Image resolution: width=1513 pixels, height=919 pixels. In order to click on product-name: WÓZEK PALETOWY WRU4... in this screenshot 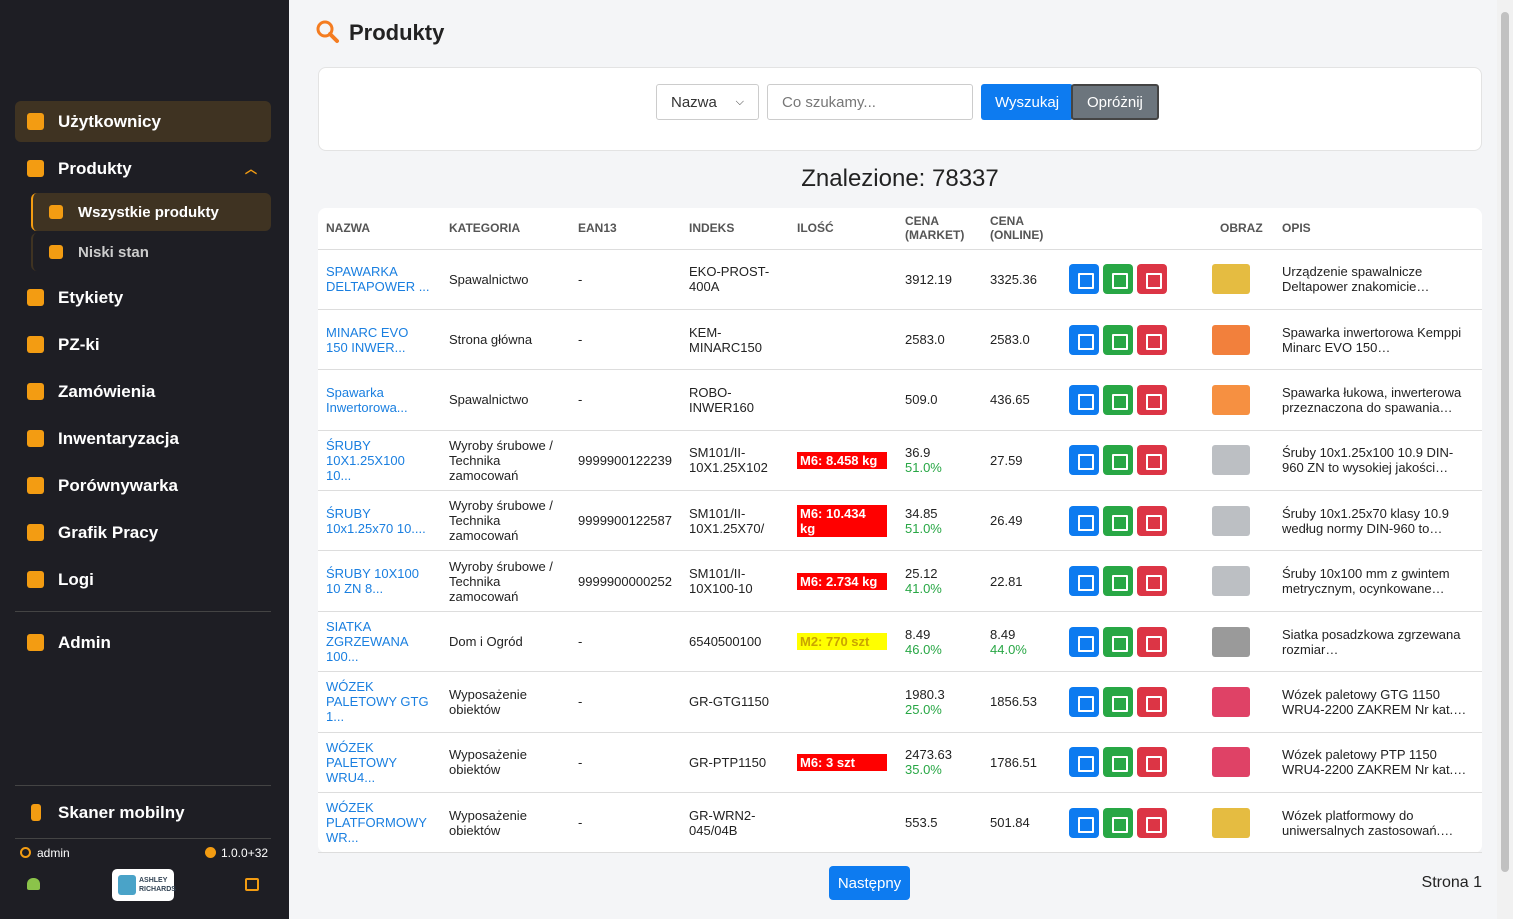, I will do `click(379, 763)`.